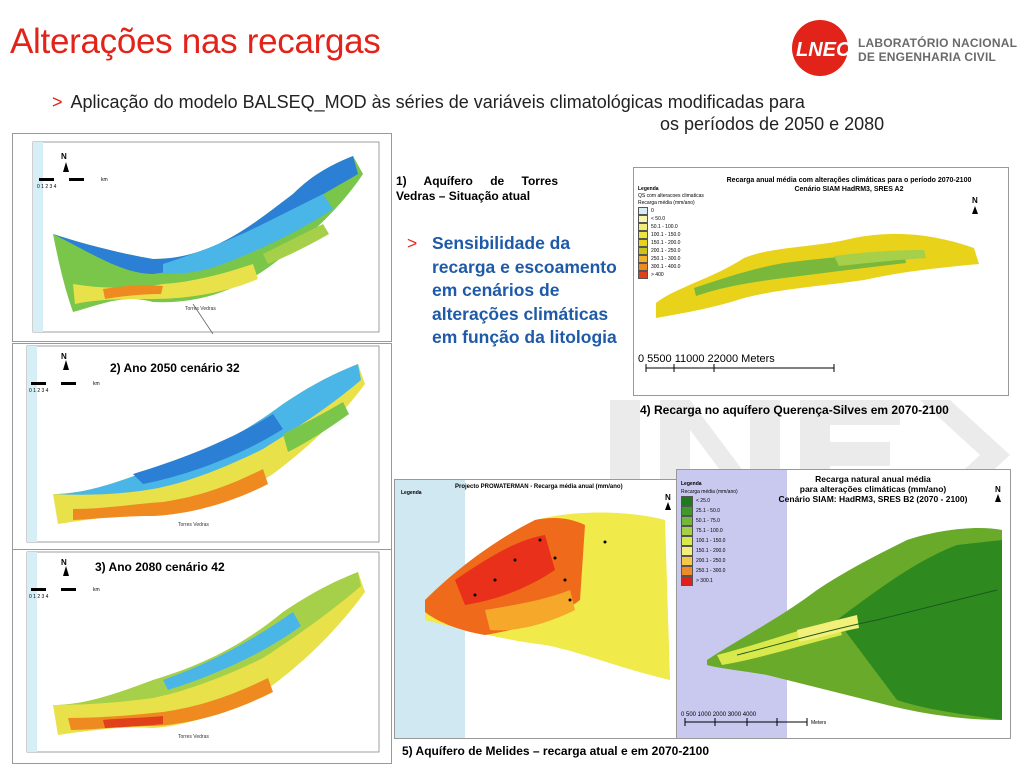 Image resolution: width=1024 pixels, height=768 pixels. I want to click on legend-item: > 400, so click(671, 275).